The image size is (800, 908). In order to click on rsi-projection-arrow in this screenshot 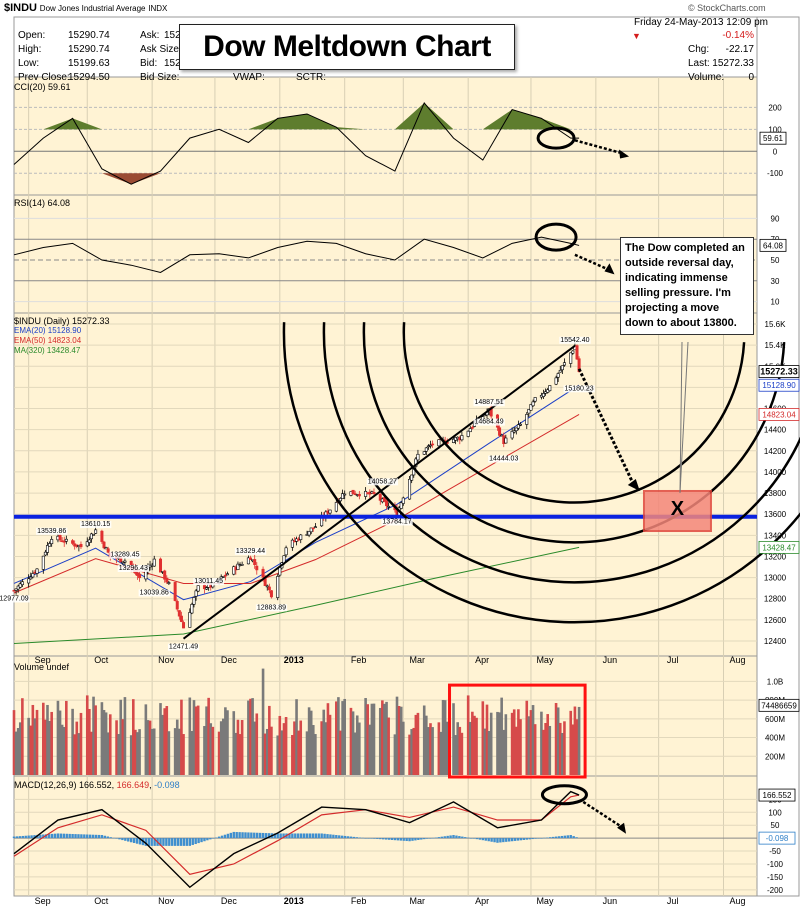, I will do `click(592, 262)`.